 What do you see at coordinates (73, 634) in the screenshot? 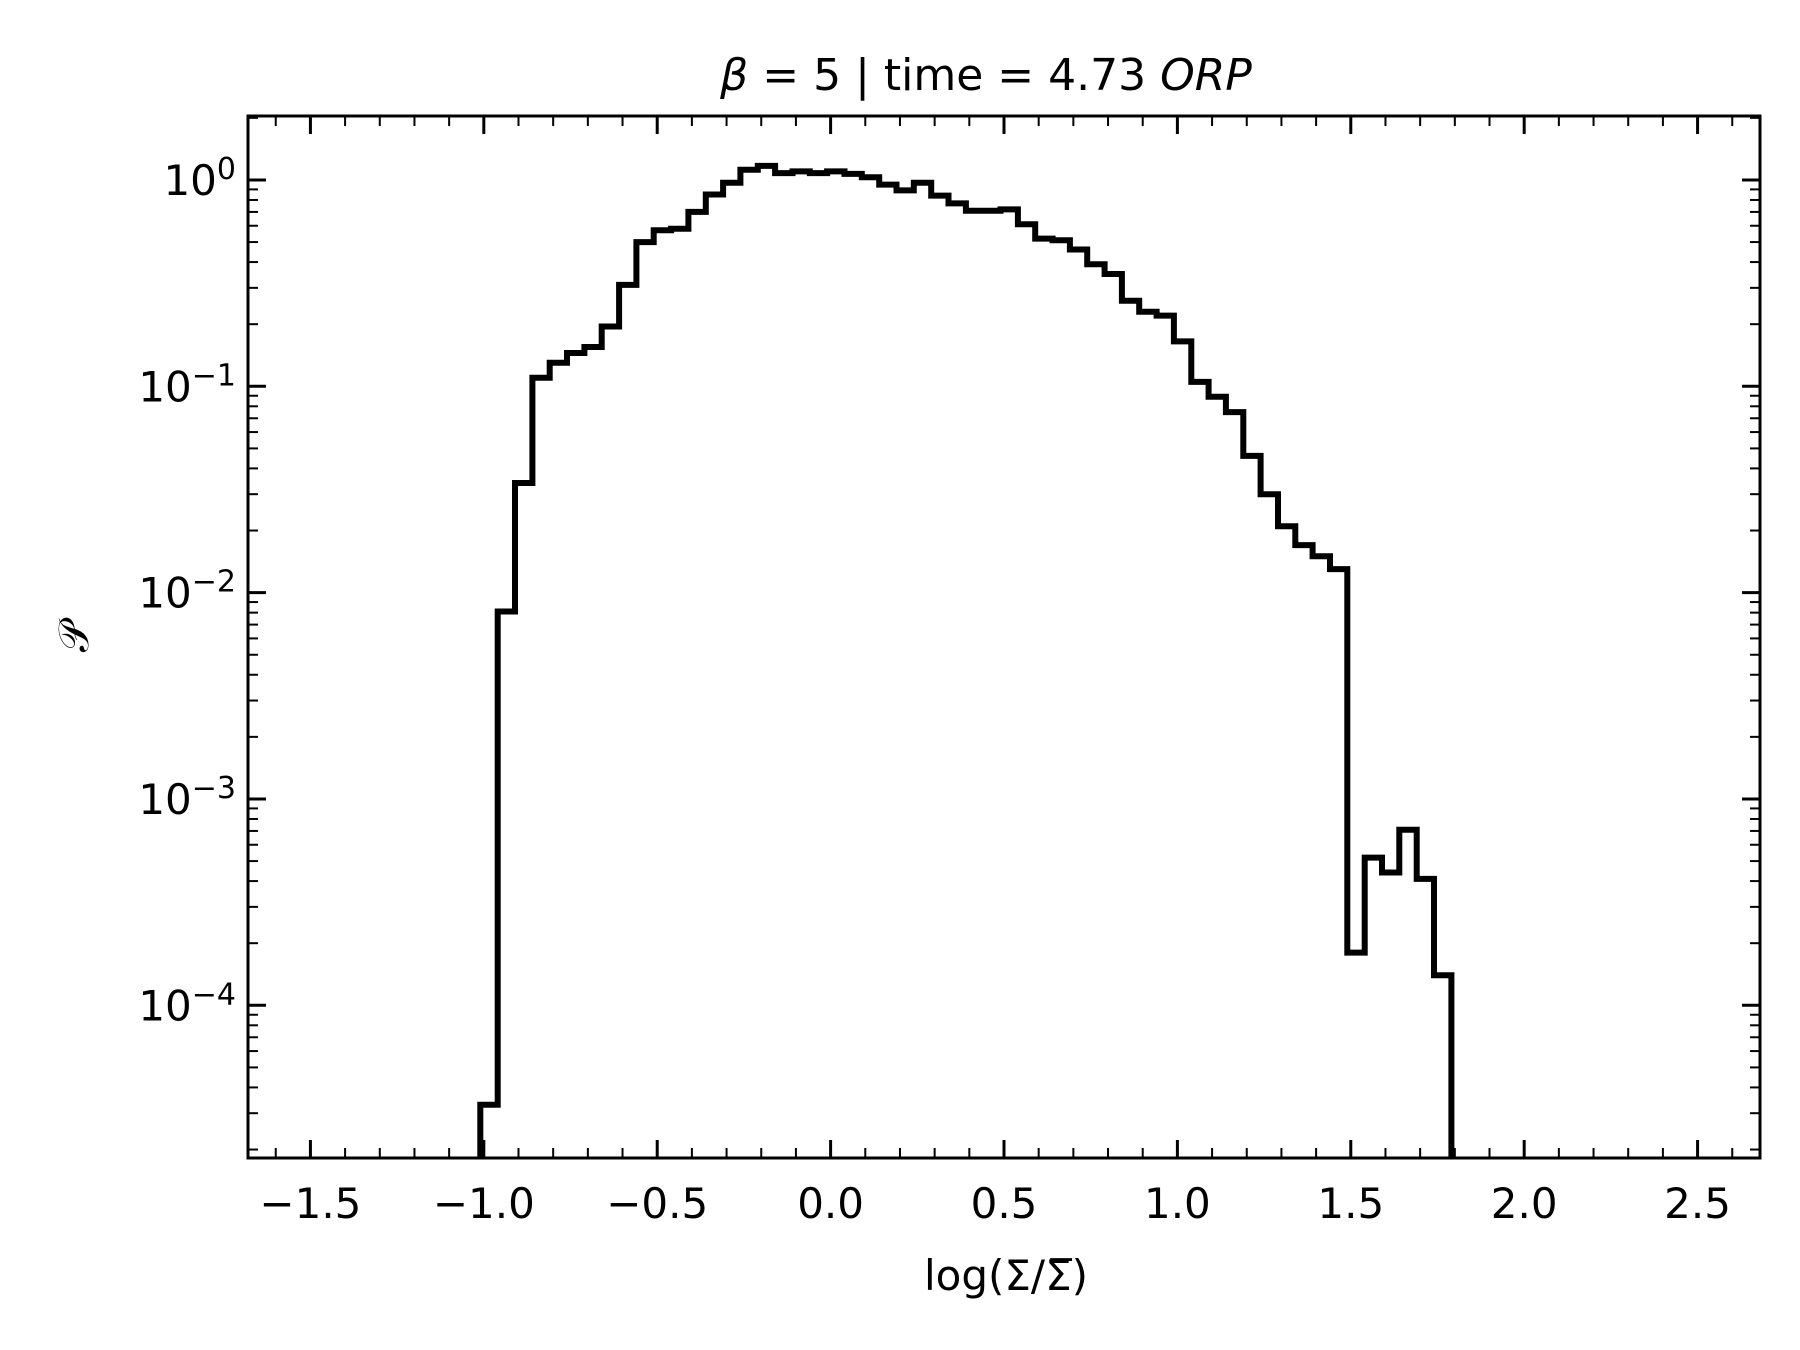
I see `y-axis-label: 𝒫` at bounding box center [73, 634].